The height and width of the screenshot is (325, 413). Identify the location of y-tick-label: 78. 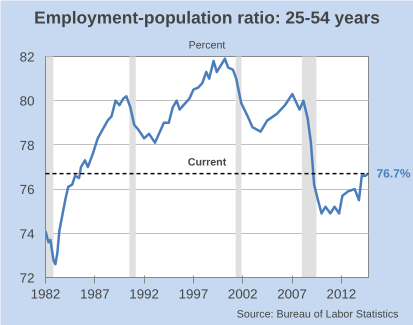
(27, 145).